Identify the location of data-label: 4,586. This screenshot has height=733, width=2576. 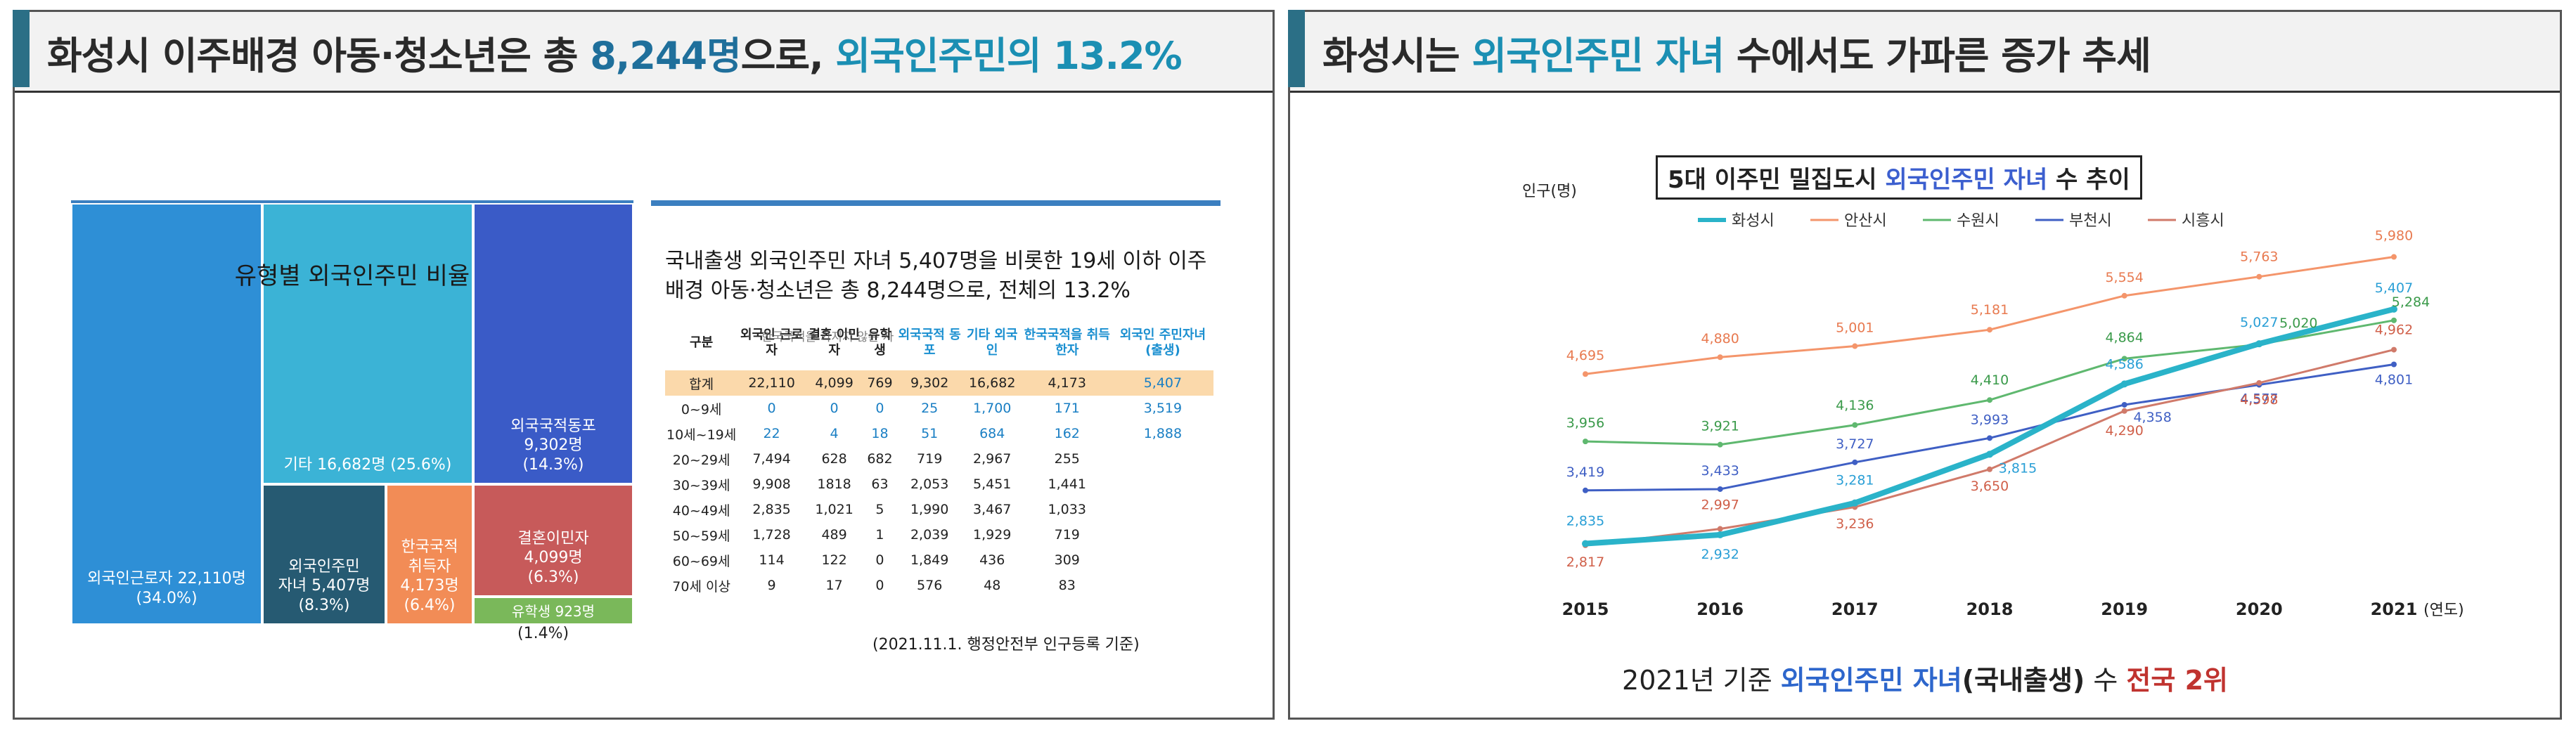
(2124, 364).